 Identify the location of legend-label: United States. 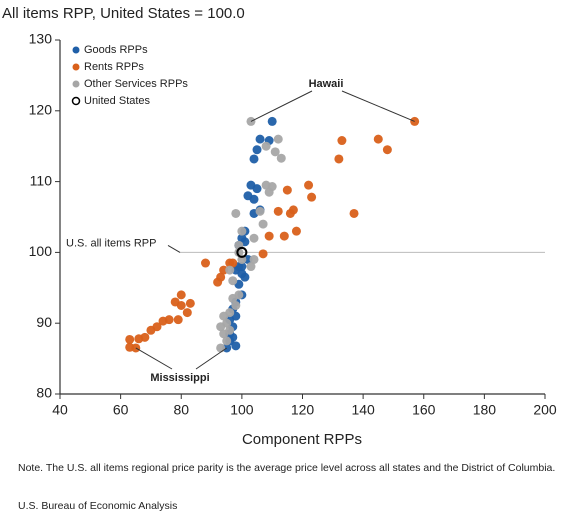
(117, 101).